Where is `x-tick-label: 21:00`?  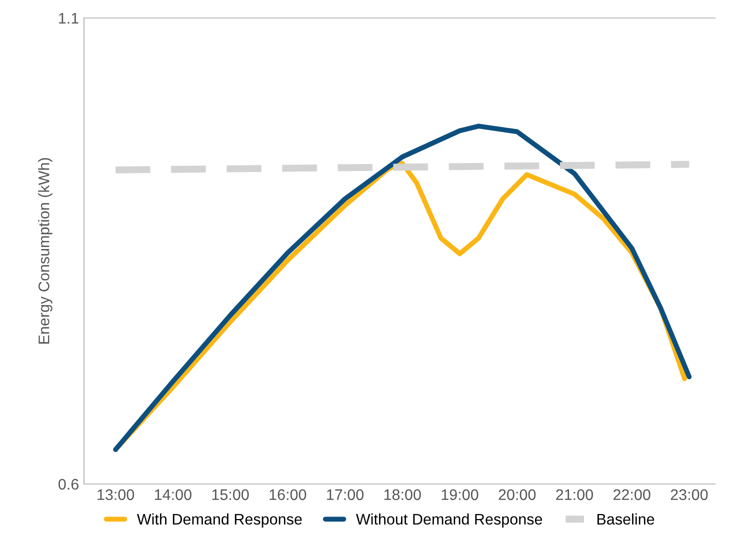 x-tick-label: 21:00 is located at coordinates (574, 494).